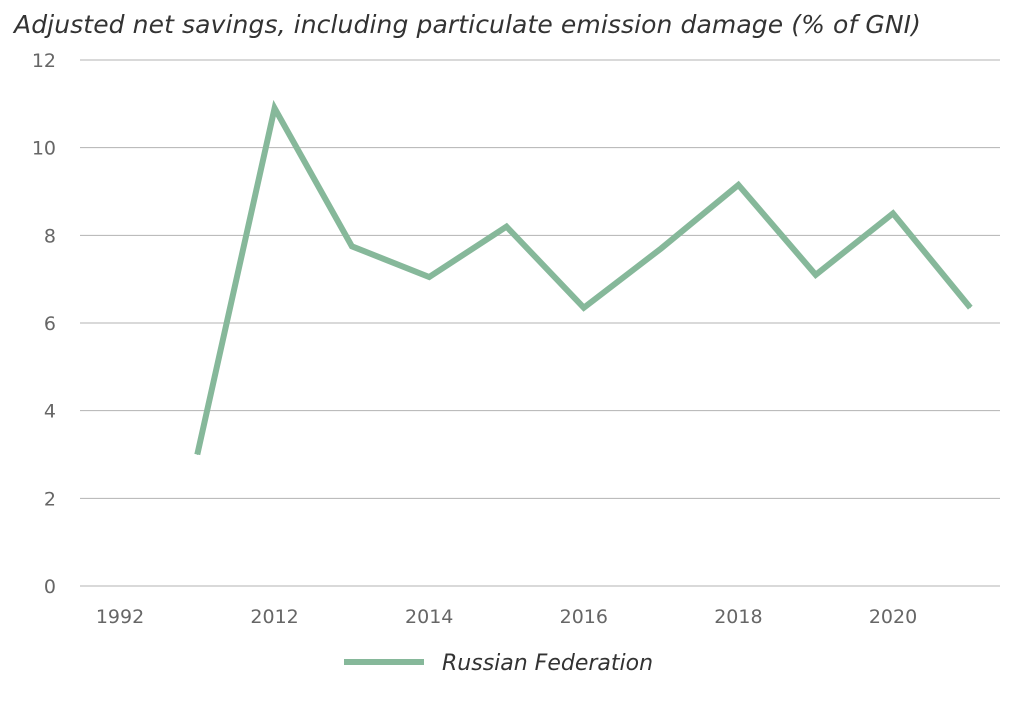 The image size is (1024, 718). What do you see at coordinates (738, 617) in the screenshot?
I see `x-tick-label: 2018` at bounding box center [738, 617].